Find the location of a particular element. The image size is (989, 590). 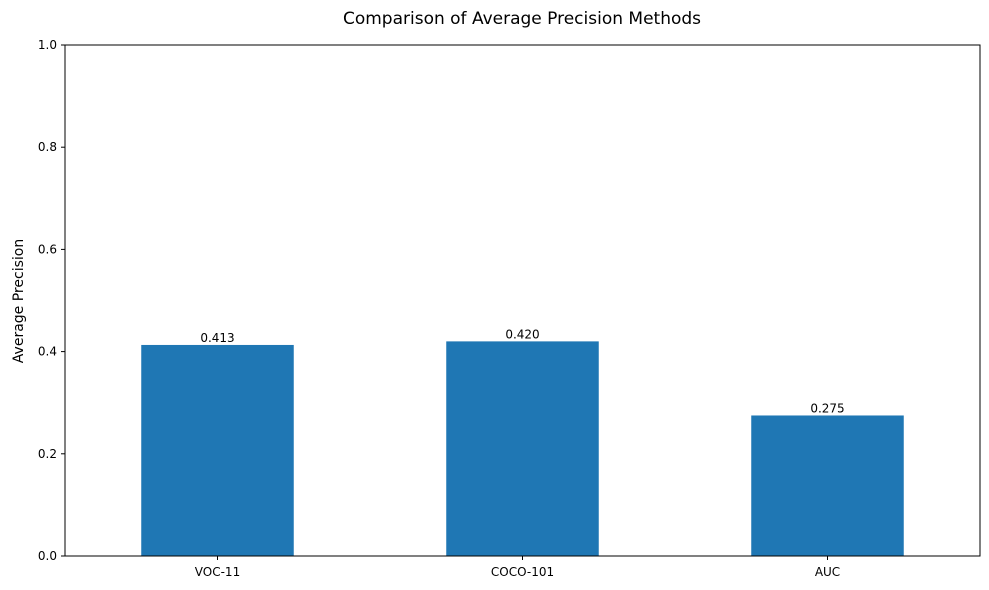

y-axis-label: Average Precision is located at coordinates (19, 301).